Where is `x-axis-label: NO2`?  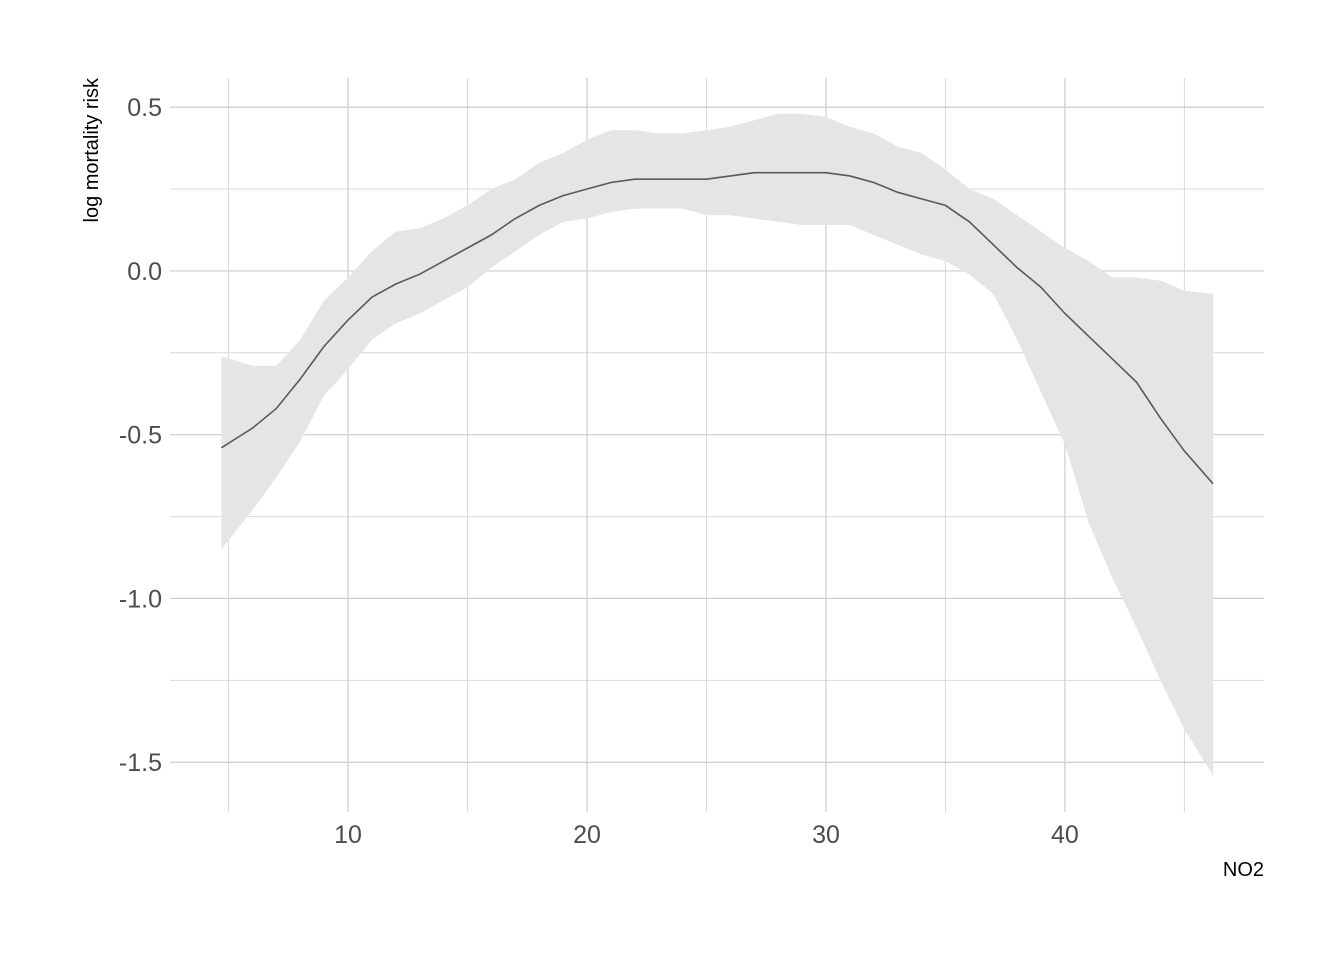 x-axis-label: NO2 is located at coordinates (1243, 870).